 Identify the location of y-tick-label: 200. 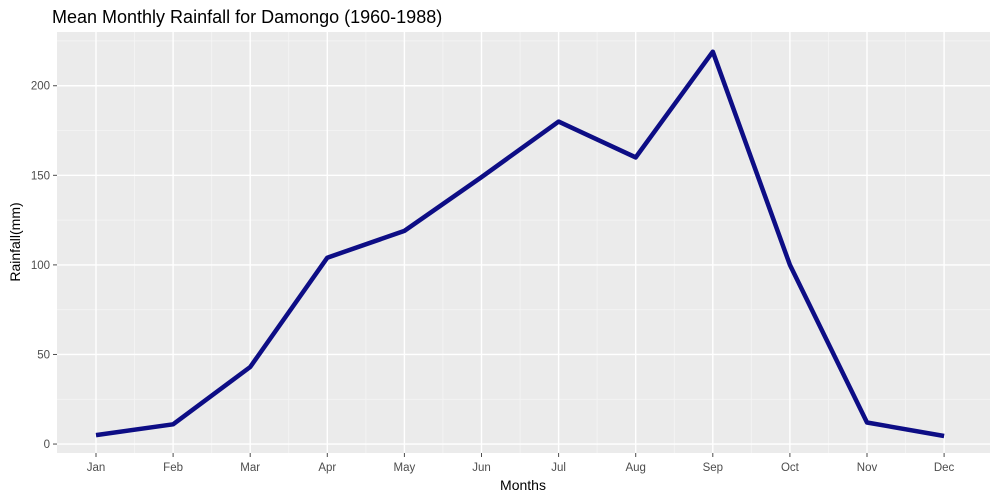
(40, 87).